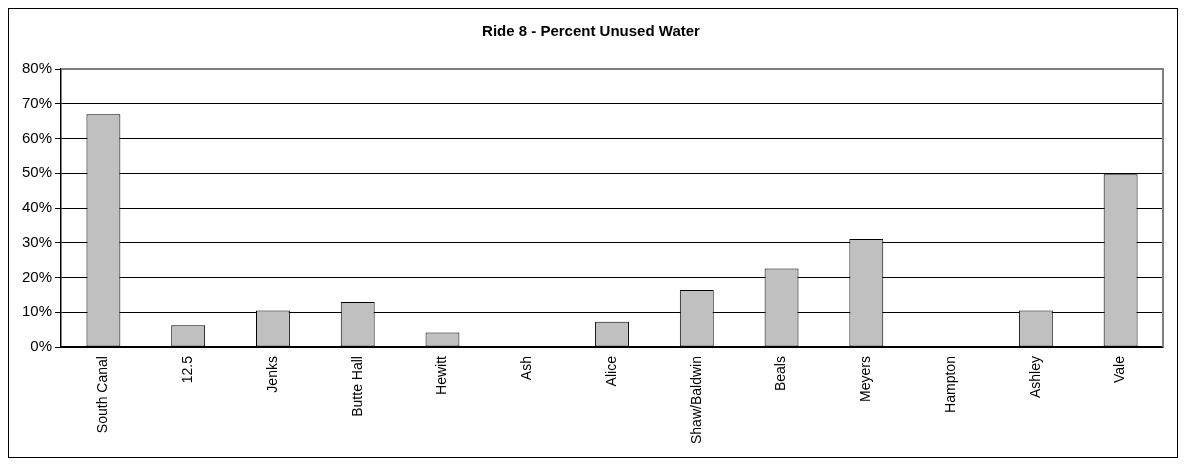 This screenshot has height=468, width=1188. I want to click on y-tick-label: 70%, so click(37, 102).